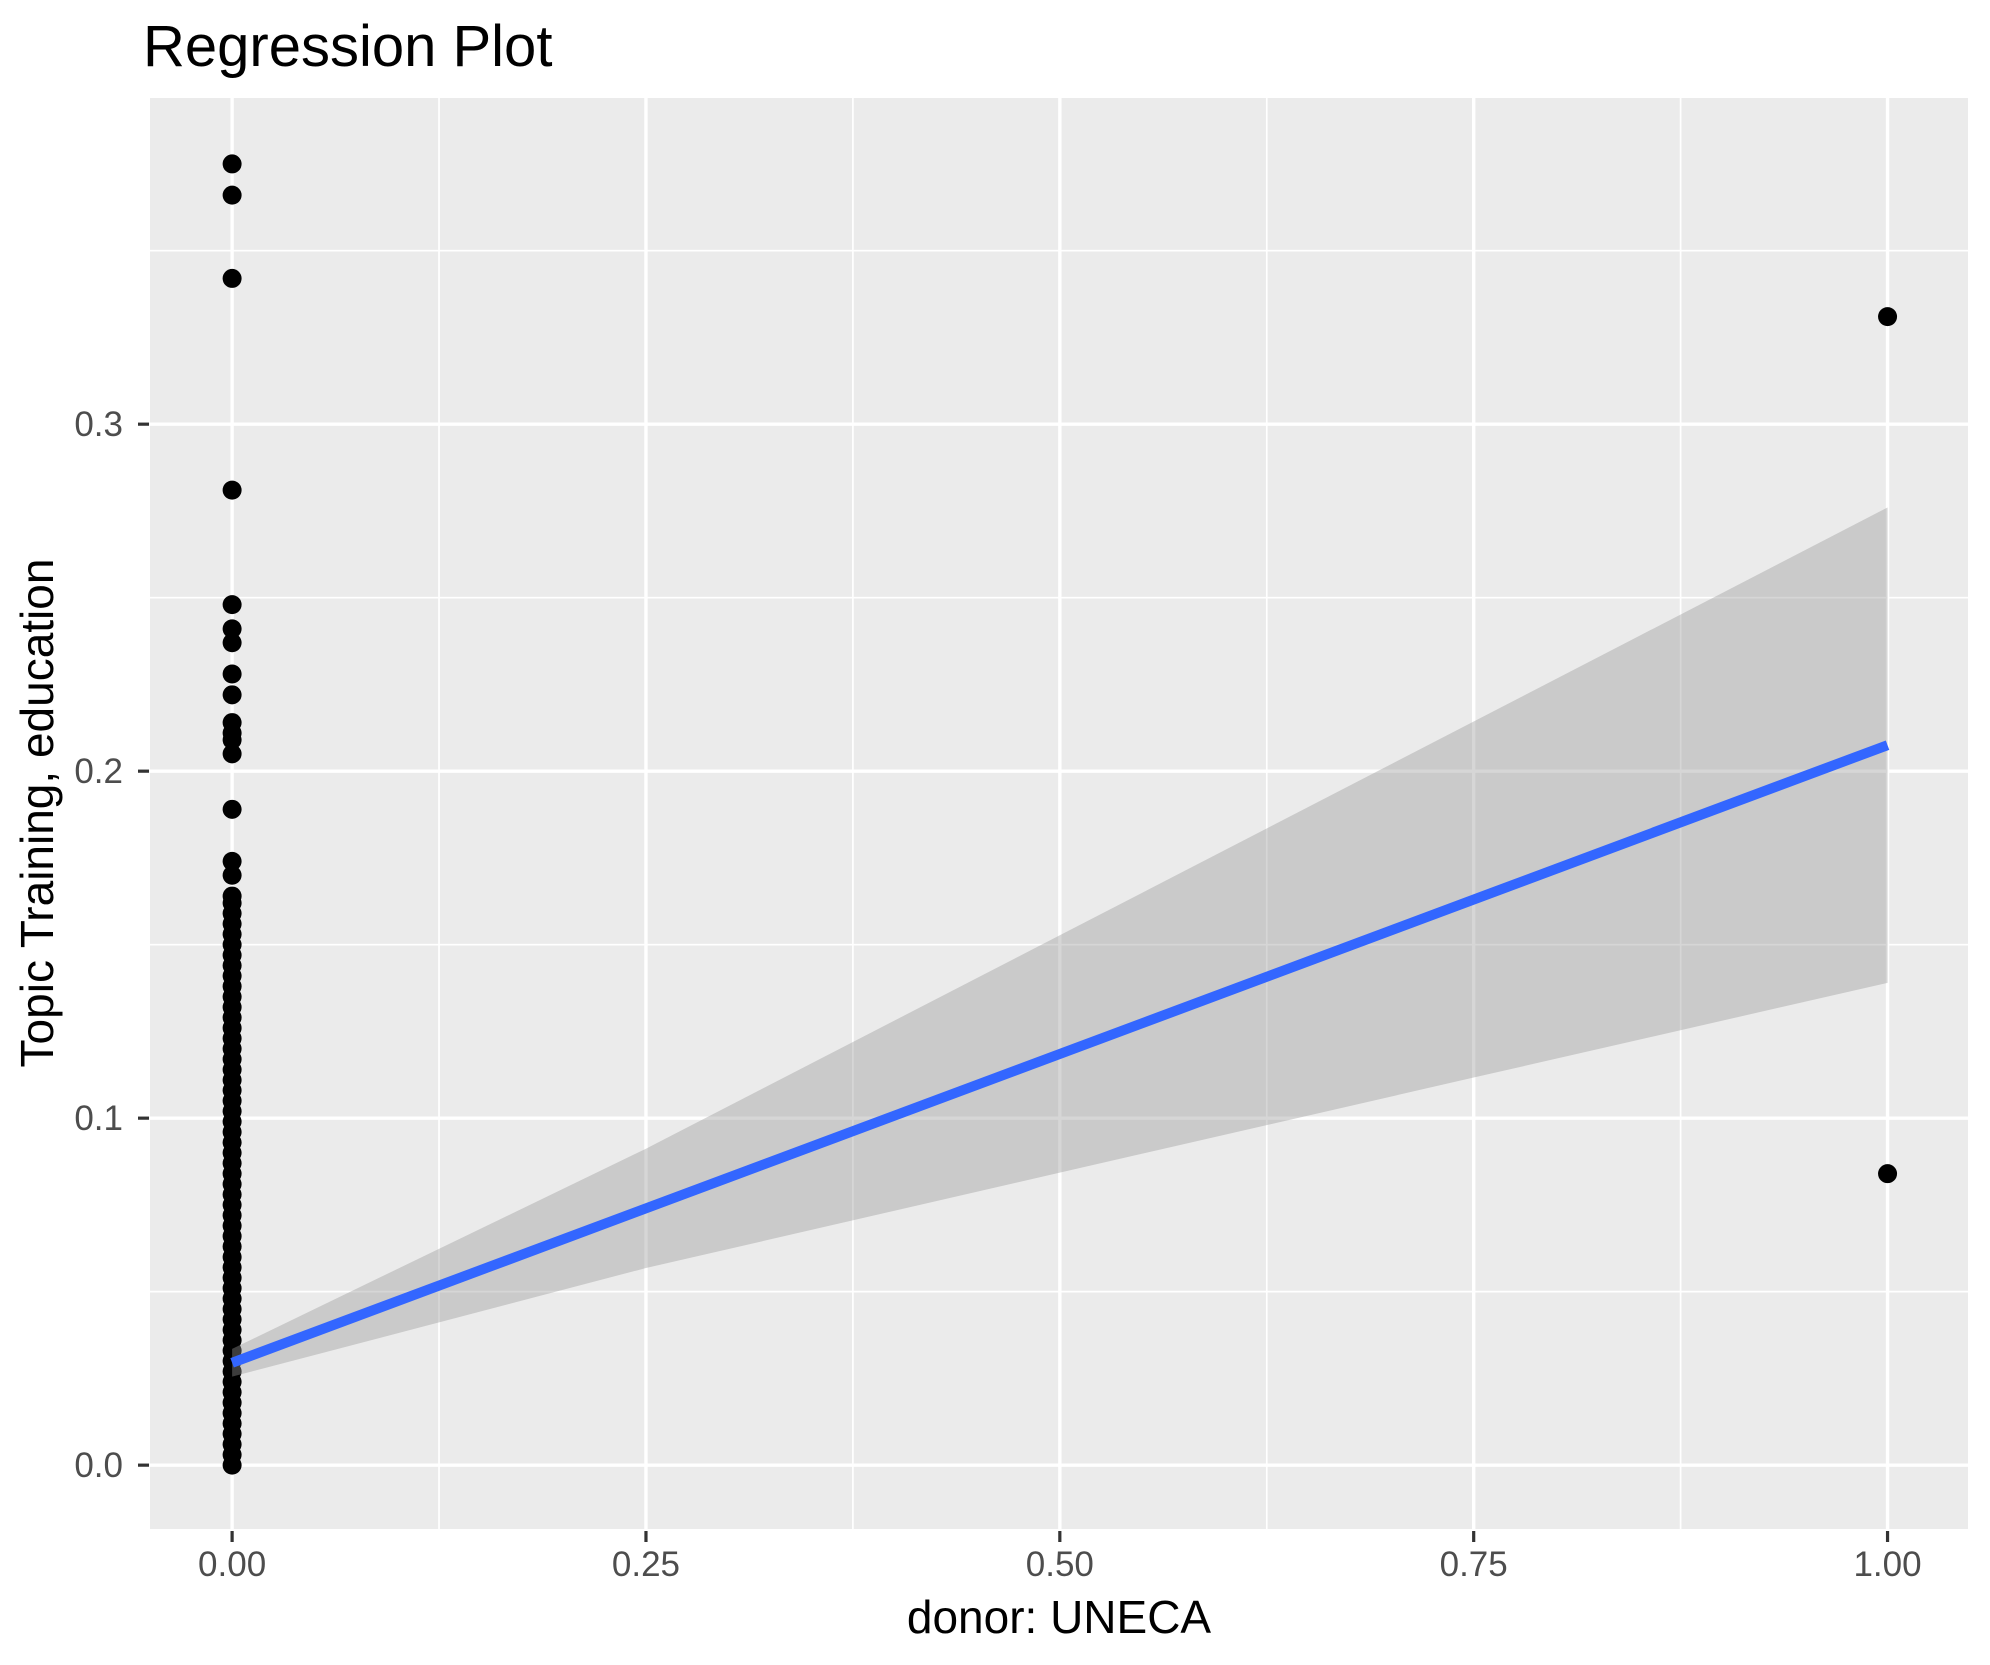 The width and height of the screenshot is (1990, 1665). I want to click on x-axis-ticks: 0.00 0.25 0.50 0.75 1.00, so click(1060, 1557).